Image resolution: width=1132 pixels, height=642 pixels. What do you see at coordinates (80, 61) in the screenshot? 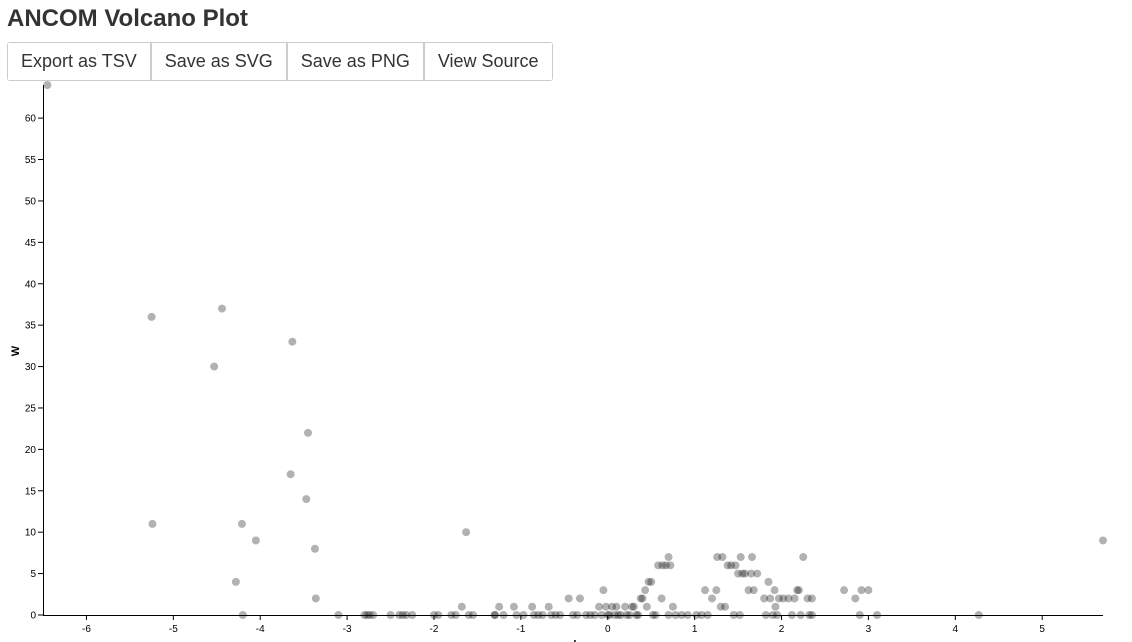
I see `export-tsv-button: Export as TSV` at bounding box center [80, 61].